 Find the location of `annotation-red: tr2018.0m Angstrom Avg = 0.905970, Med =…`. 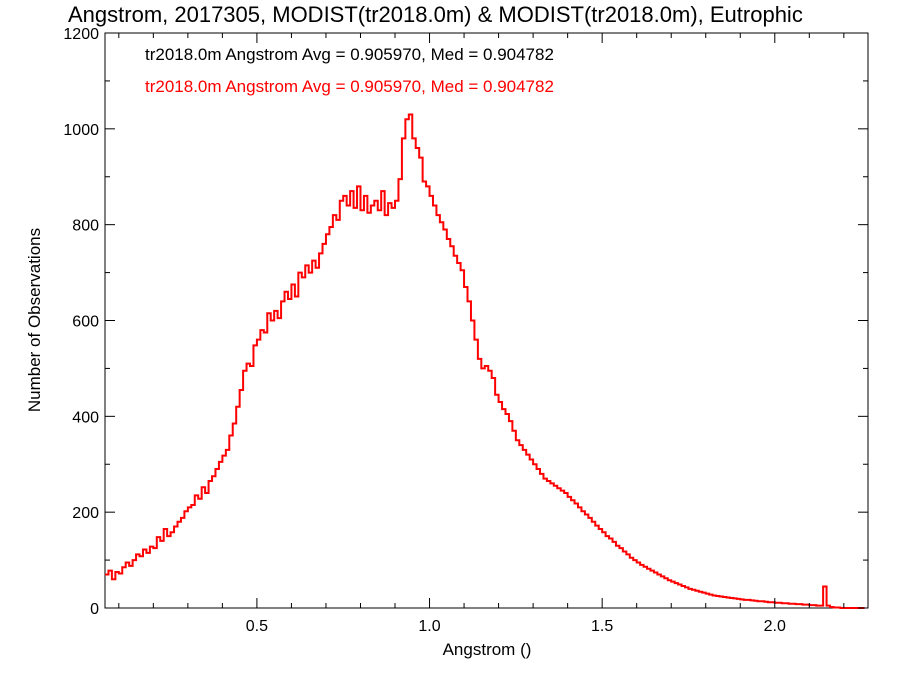

annotation-red: tr2018.0m Angstrom Avg = 0.905970, Med =… is located at coordinates (349, 86).